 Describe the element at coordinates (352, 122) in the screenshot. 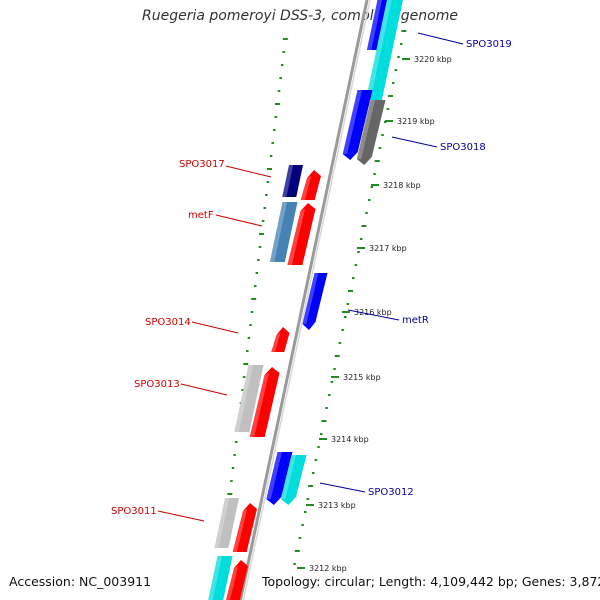

I see `gene-blue-a-shade` at that location.